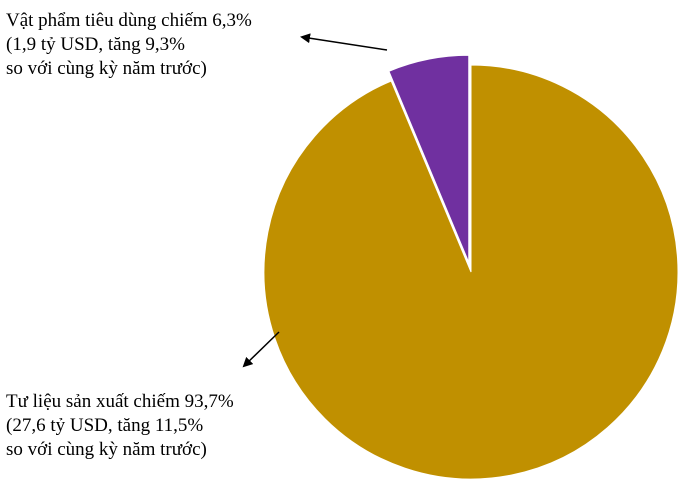  I want to click on callout-arrows, so click(315, 200).